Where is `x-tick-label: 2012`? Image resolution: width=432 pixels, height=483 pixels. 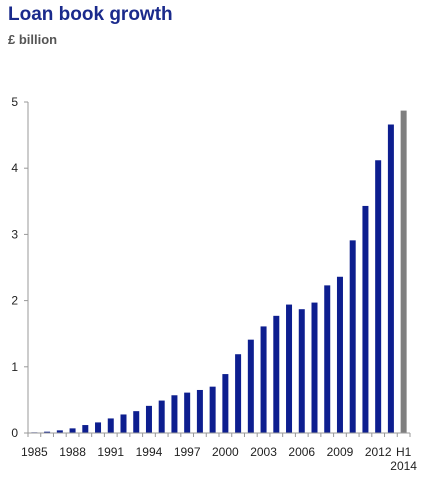
x-tick-label: 2012 is located at coordinates (378, 452).